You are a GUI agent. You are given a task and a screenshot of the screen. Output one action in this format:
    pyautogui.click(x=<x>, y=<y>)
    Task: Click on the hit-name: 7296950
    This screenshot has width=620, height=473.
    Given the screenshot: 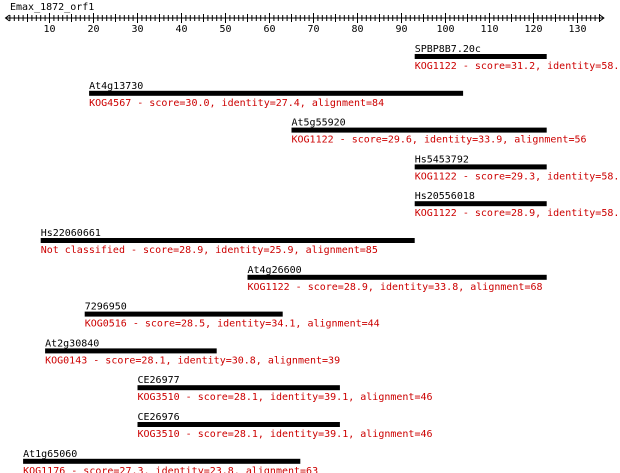 What is the action you would take?
    pyautogui.click(x=106, y=307)
    